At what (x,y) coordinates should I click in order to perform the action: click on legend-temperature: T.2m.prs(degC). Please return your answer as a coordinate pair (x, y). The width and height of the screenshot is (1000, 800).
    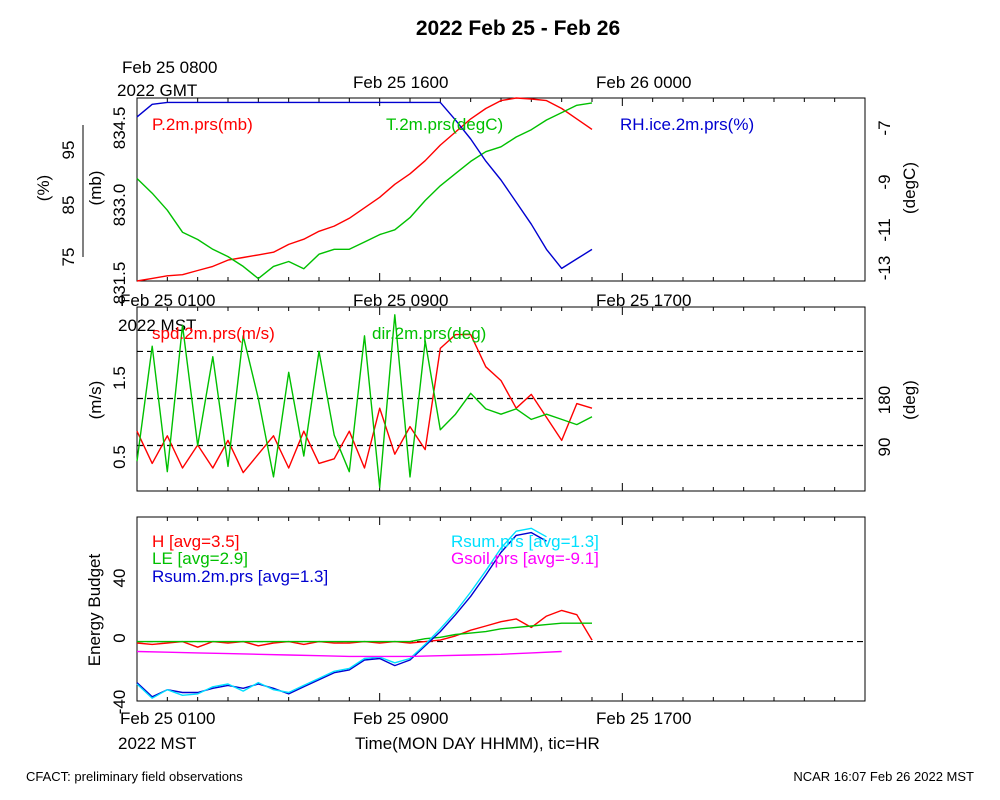
    Looking at the image, I should click on (444, 124).